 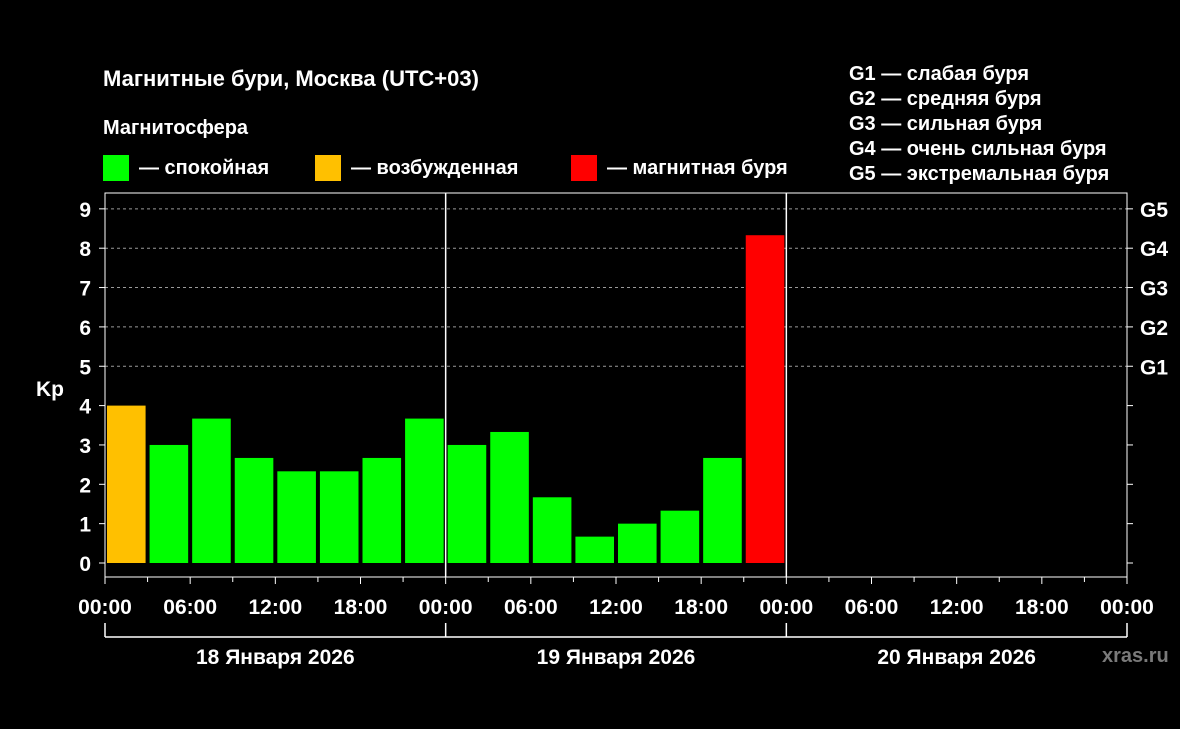 What do you see at coordinates (85, 328) in the screenshot?
I see `y-tick-label: 6` at bounding box center [85, 328].